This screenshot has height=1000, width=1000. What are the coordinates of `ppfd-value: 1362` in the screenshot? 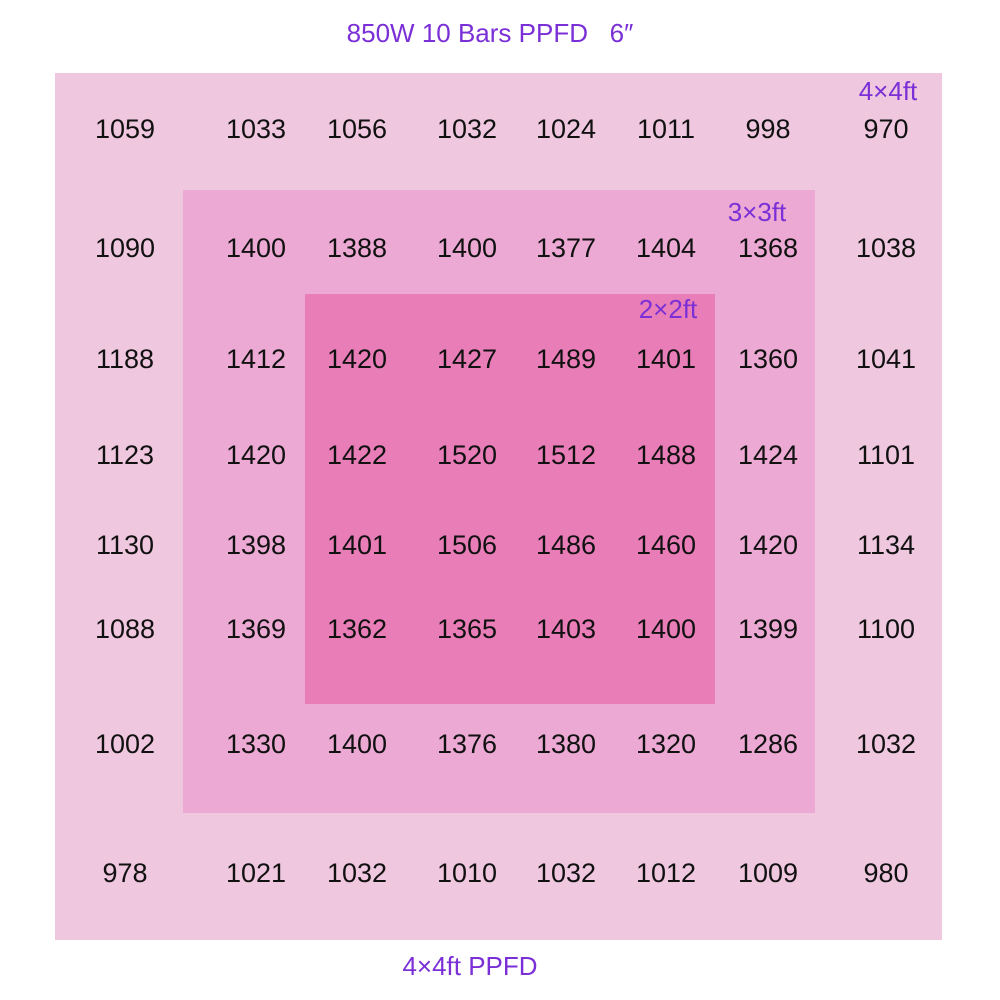 It's located at (357, 629).